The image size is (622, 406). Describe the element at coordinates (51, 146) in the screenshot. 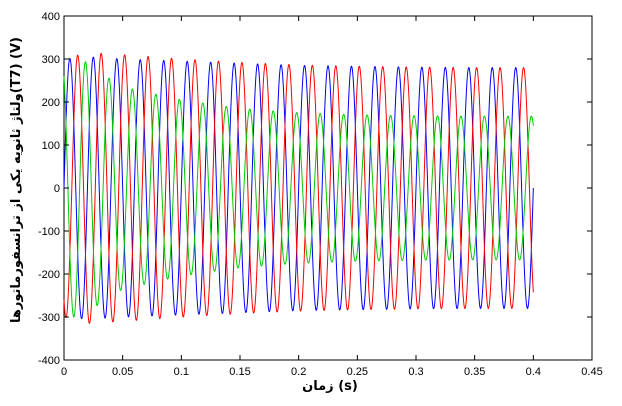

I see `y-tick-label: 100` at that location.